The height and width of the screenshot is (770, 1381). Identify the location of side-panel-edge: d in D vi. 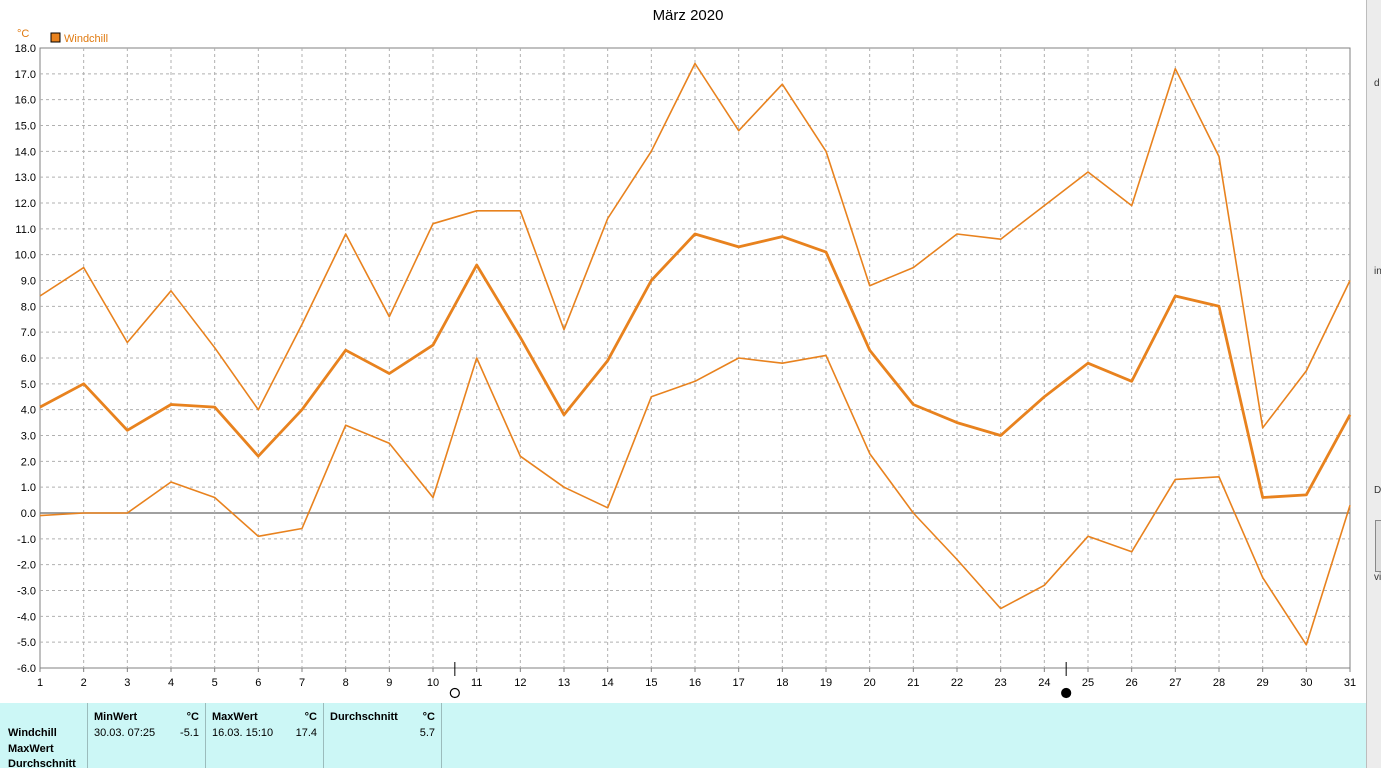
(1373, 384).